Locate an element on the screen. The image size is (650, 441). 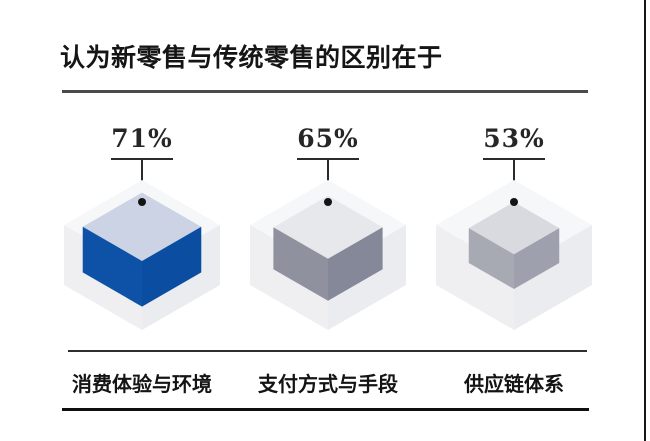
labels-top-divider is located at coordinates (327, 351).